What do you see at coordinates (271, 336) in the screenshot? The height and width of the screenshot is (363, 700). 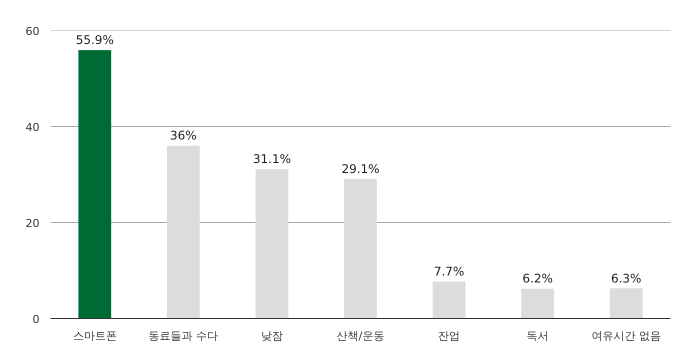 I see `x-tick-label: 낮잠` at bounding box center [271, 336].